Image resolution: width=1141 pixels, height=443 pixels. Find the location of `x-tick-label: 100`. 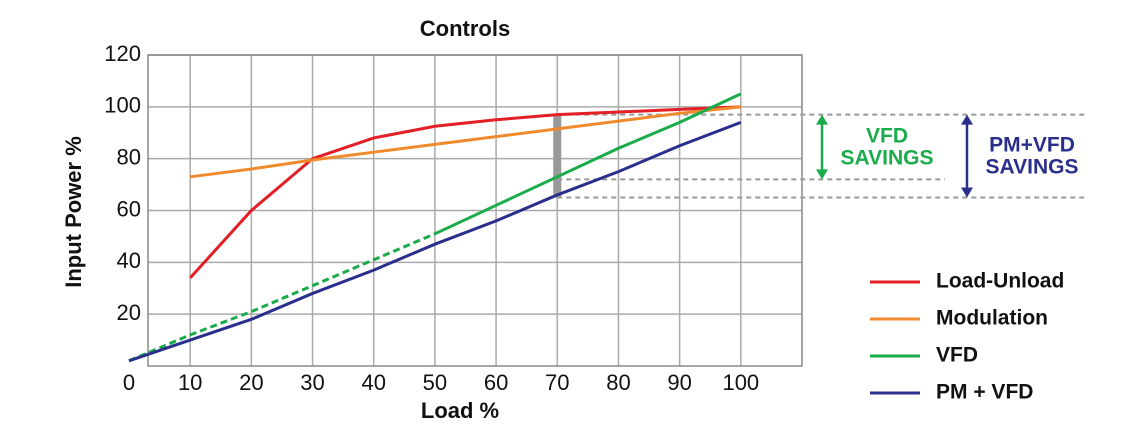

x-tick-label: 100 is located at coordinates (740, 382).